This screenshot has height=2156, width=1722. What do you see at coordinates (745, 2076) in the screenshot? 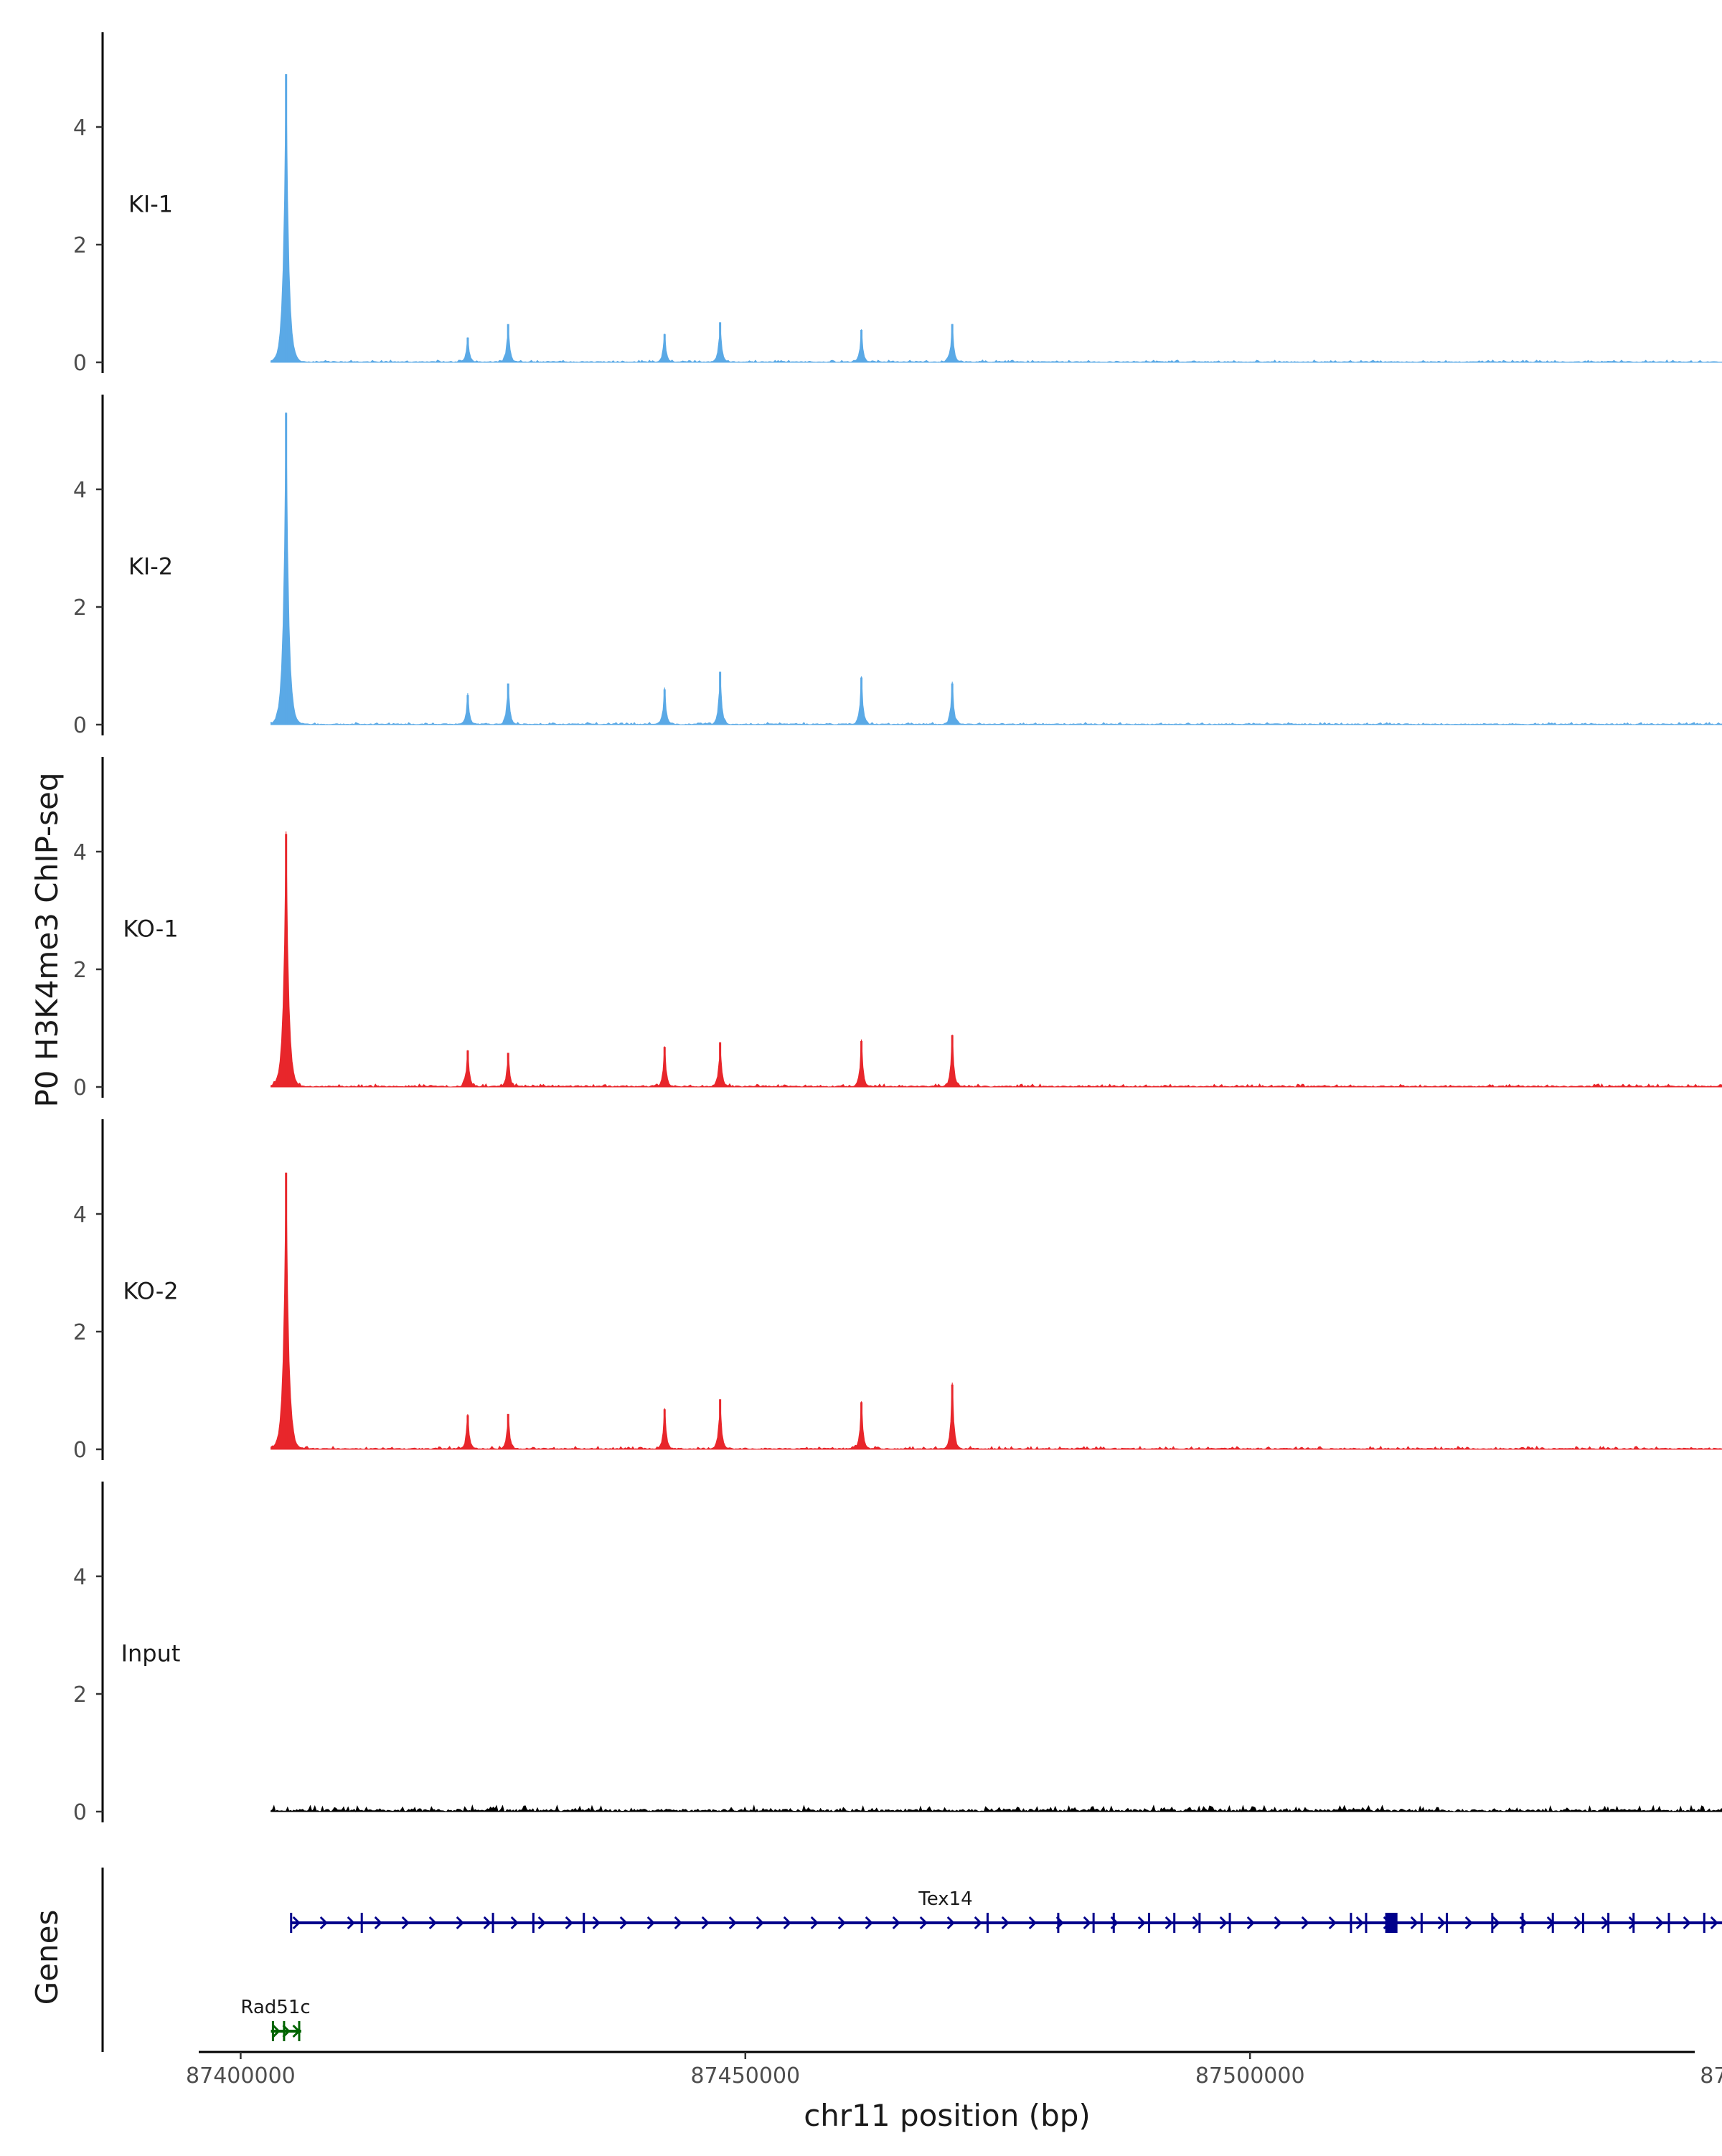
I see `x-tick-label: 87450000` at bounding box center [745, 2076].